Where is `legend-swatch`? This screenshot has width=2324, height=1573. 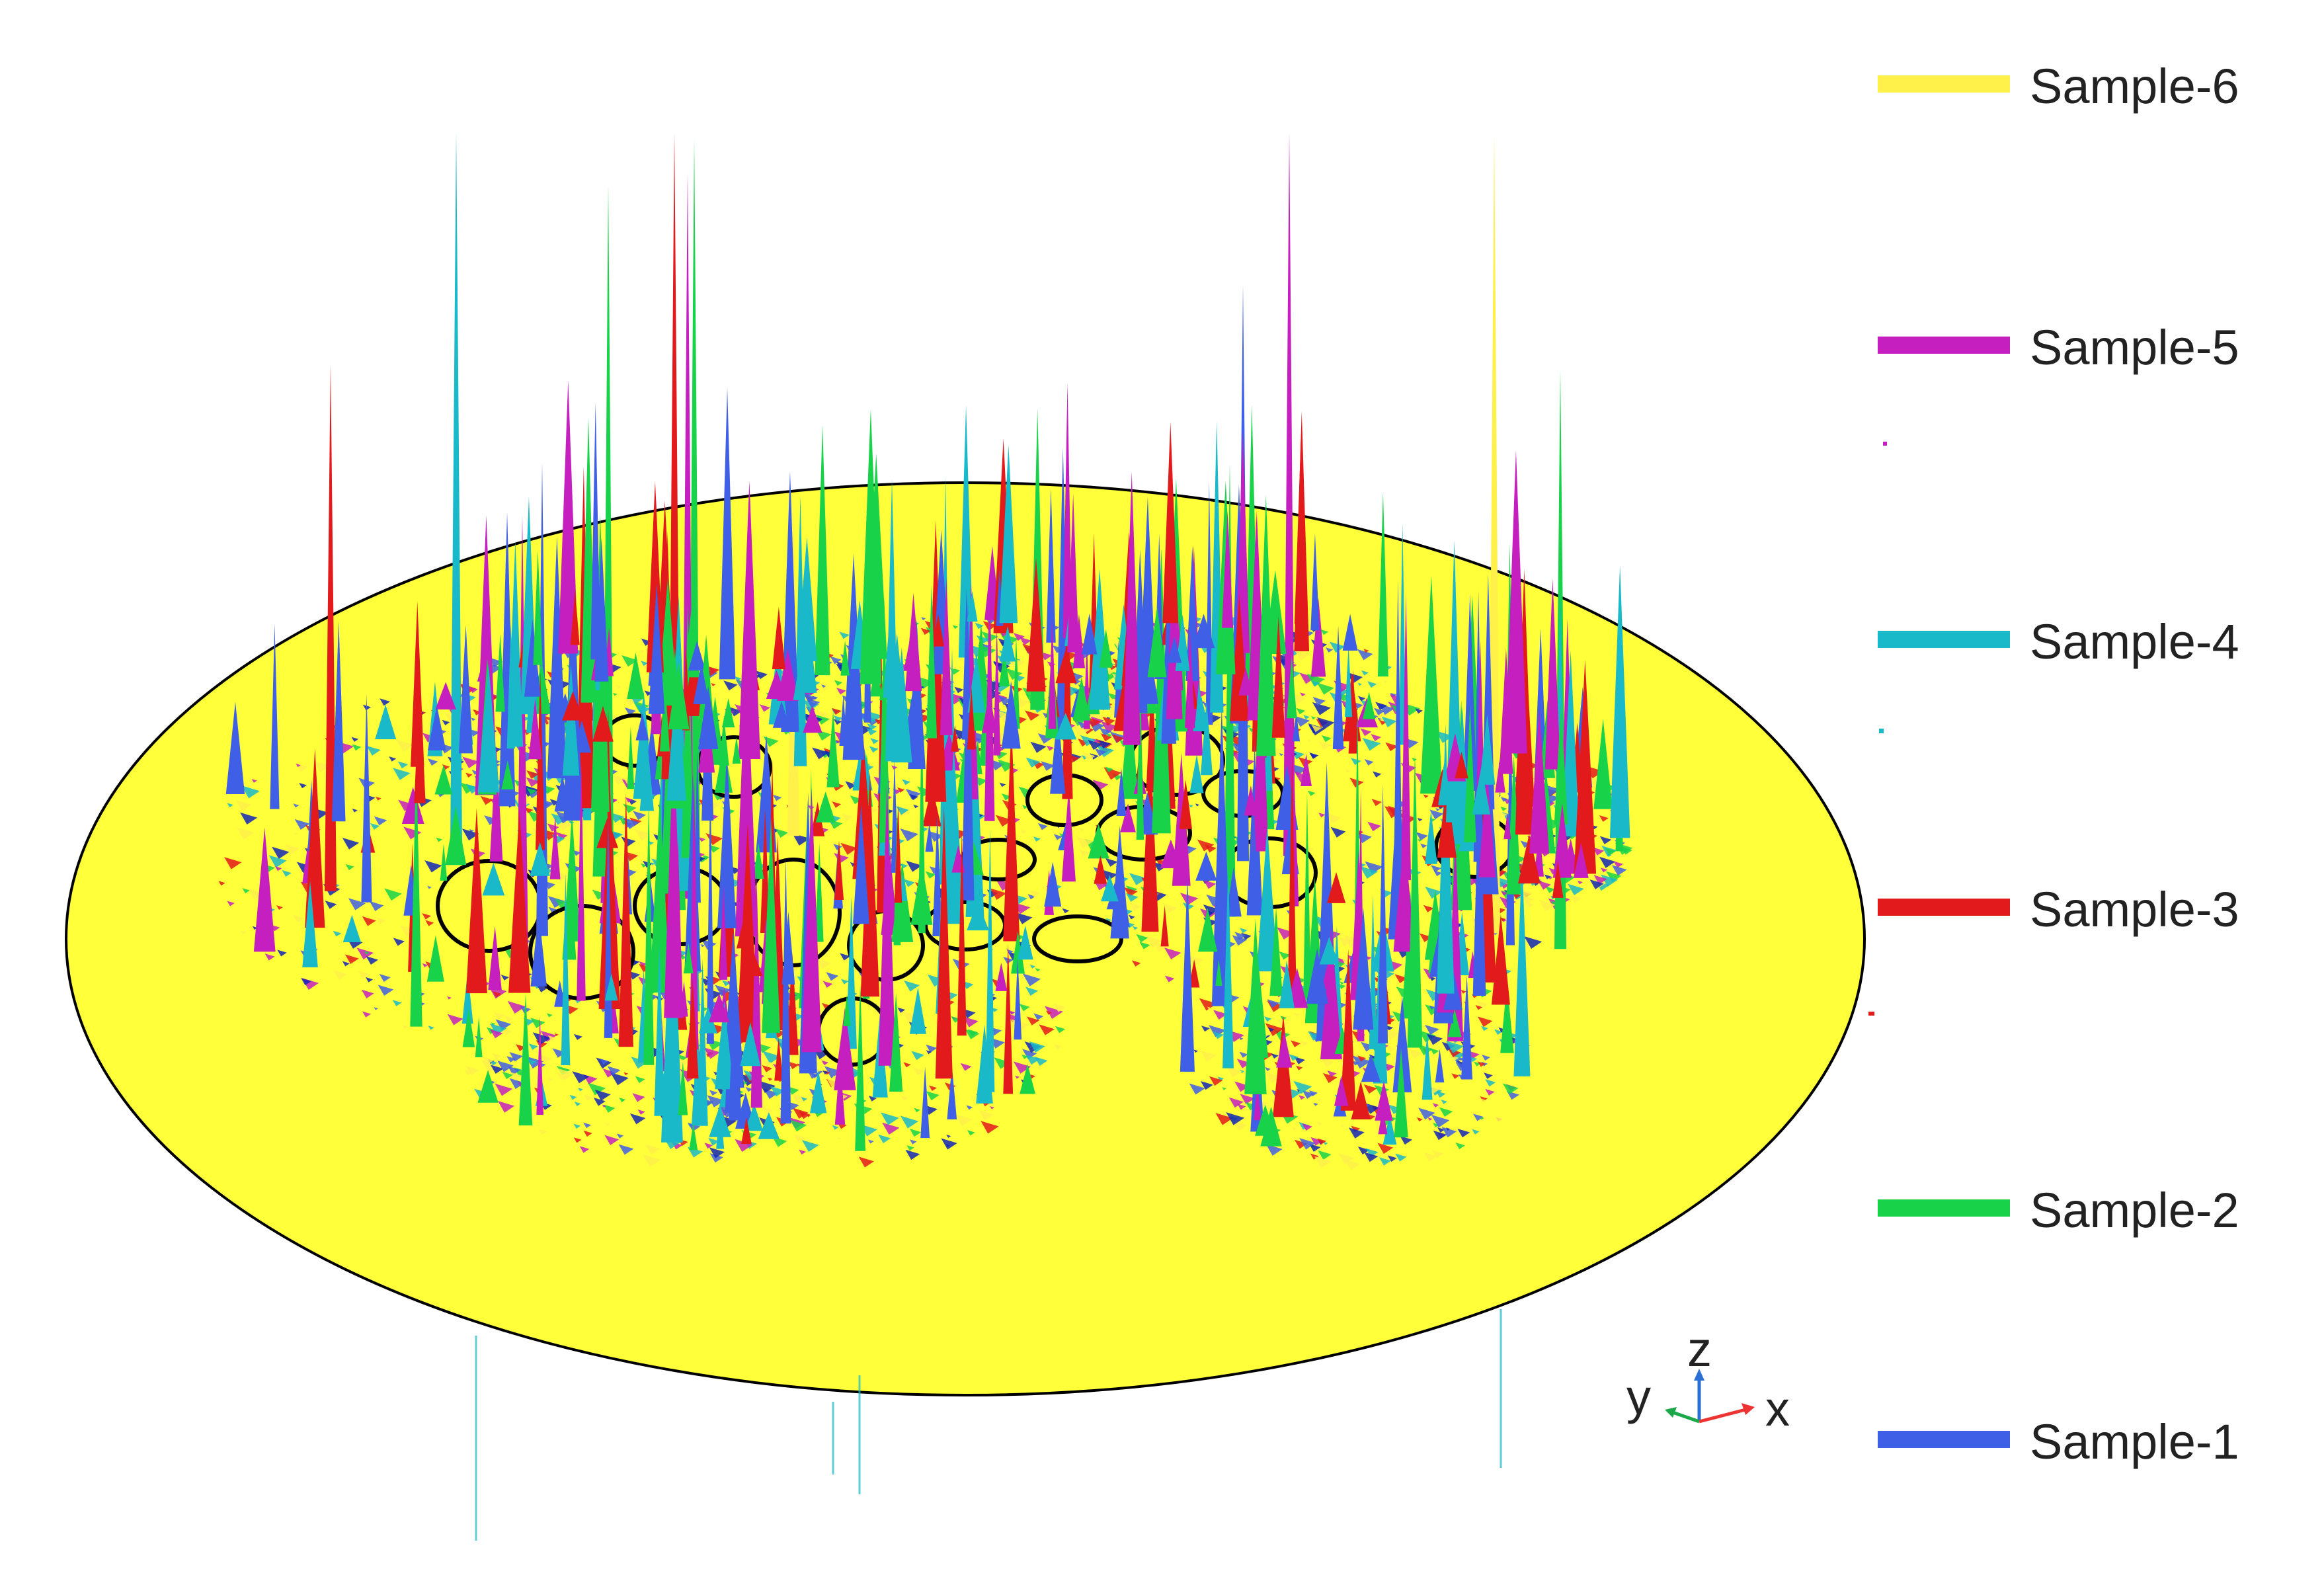 legend-swatch is located at coordinates (1944, 639).